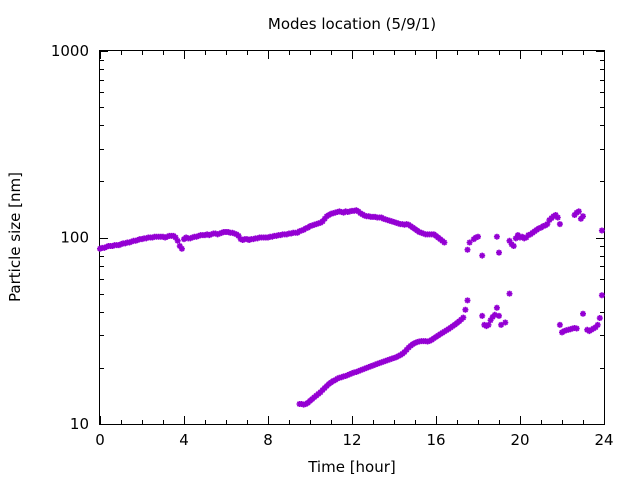  Describe the element at coordinates (79, 424) in the screenshot. I see `y-tick-label: 10` at that location.